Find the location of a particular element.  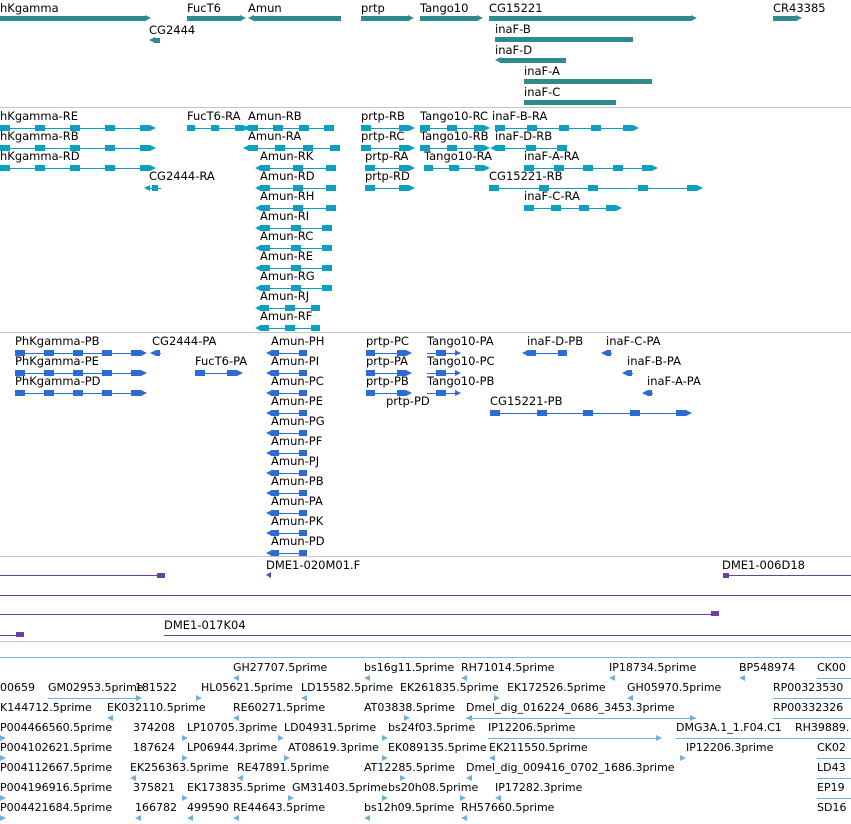

est-label: RH39889. is located at coordinates (822, 727).